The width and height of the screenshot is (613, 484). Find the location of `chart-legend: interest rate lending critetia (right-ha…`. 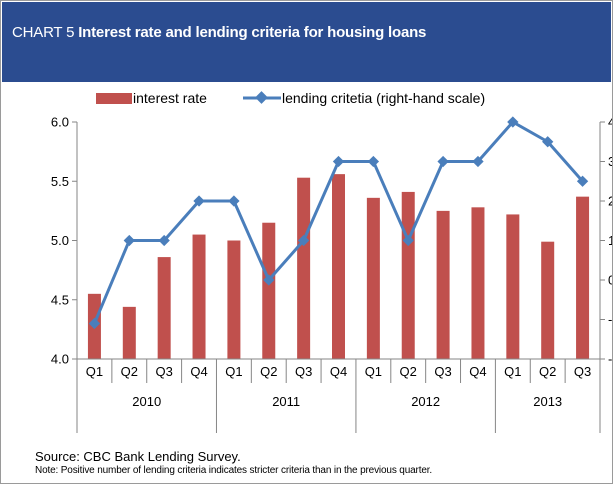

chart-legend: interest rate lending critetia (right-ha… is located at coordinates (290, 98).